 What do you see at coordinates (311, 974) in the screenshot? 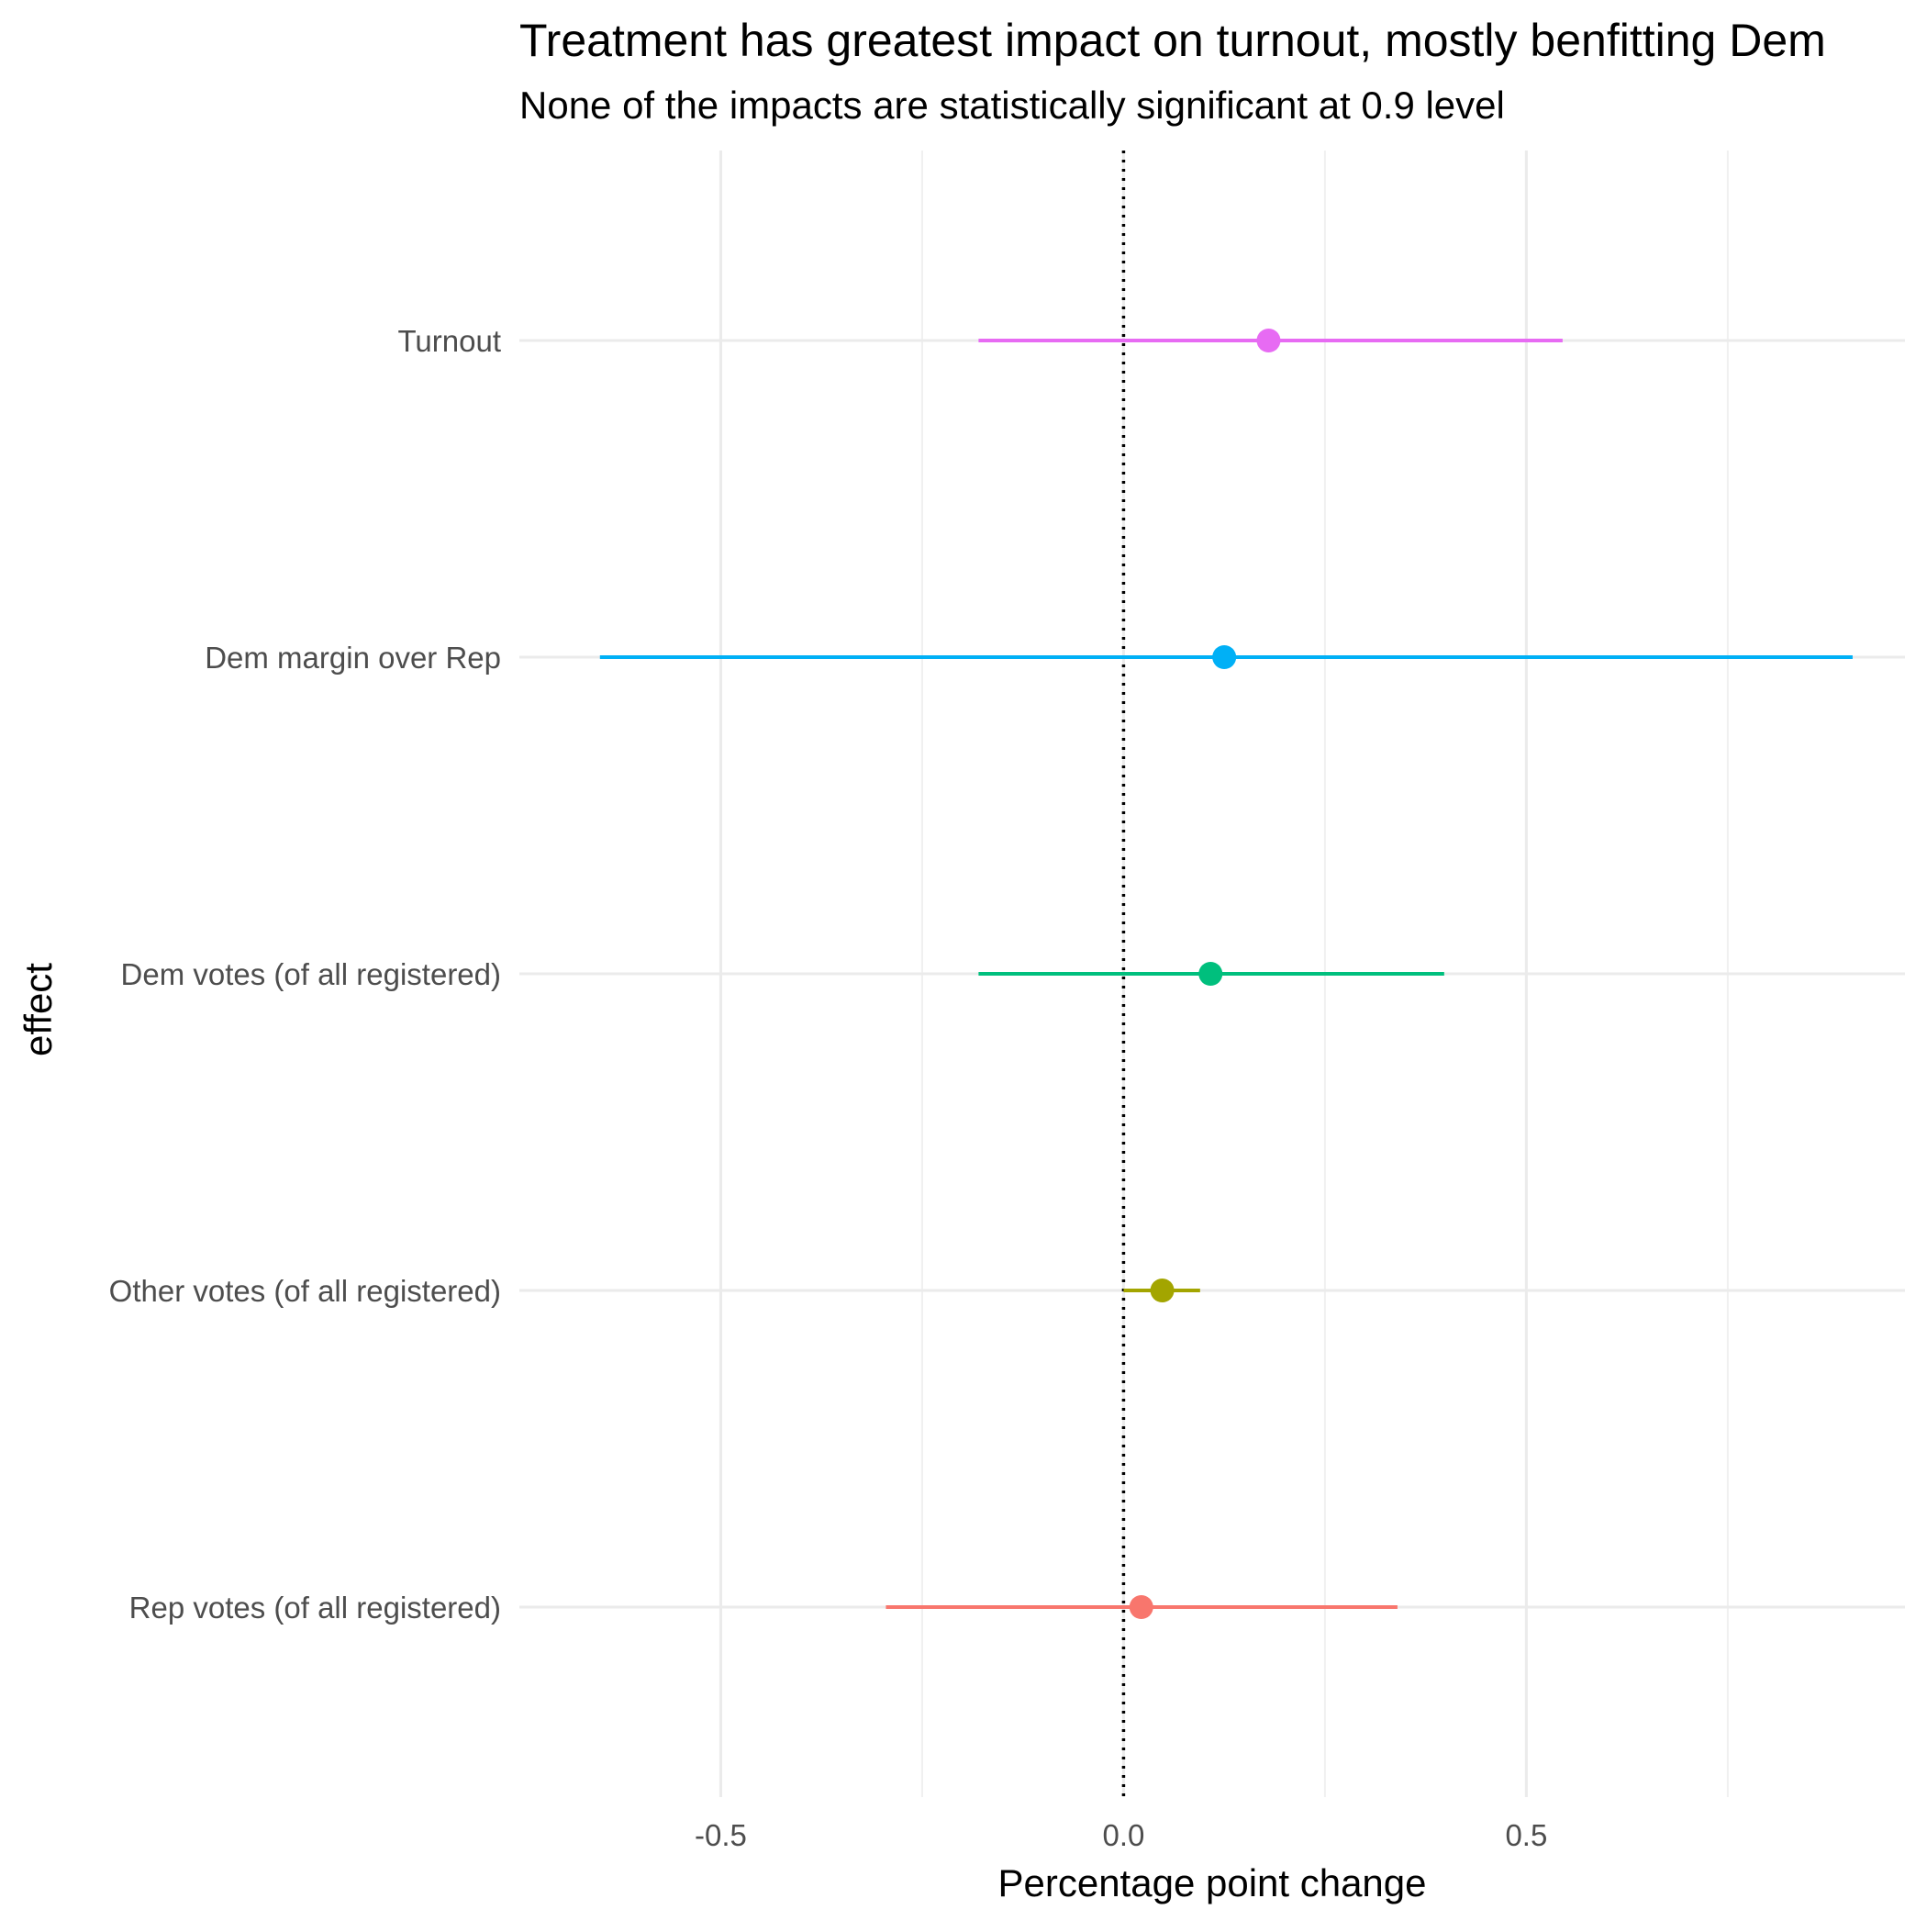
I see `y-tick-label: Dem votes (of all registered)` at bounding box center [311, 974].